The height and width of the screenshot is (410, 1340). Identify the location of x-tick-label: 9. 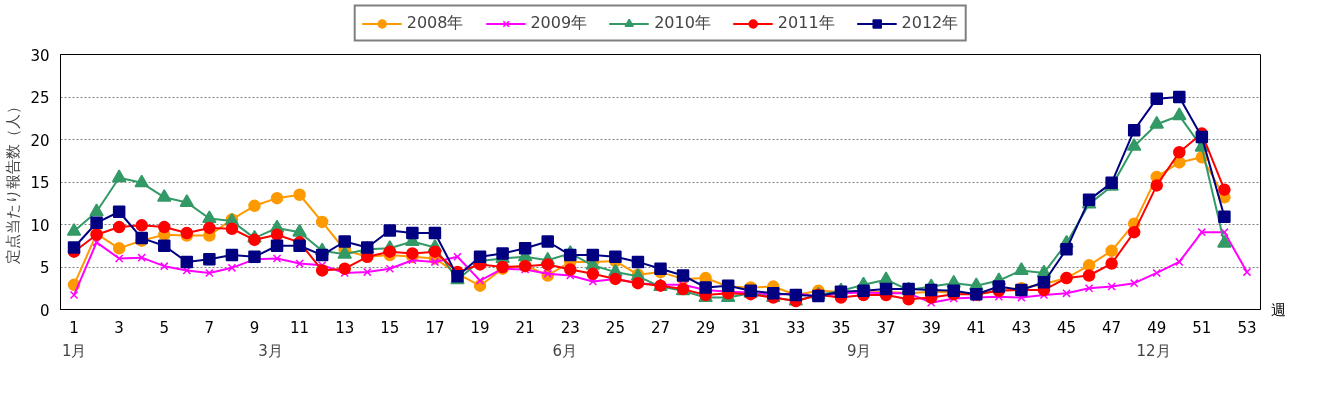
(254, 327).